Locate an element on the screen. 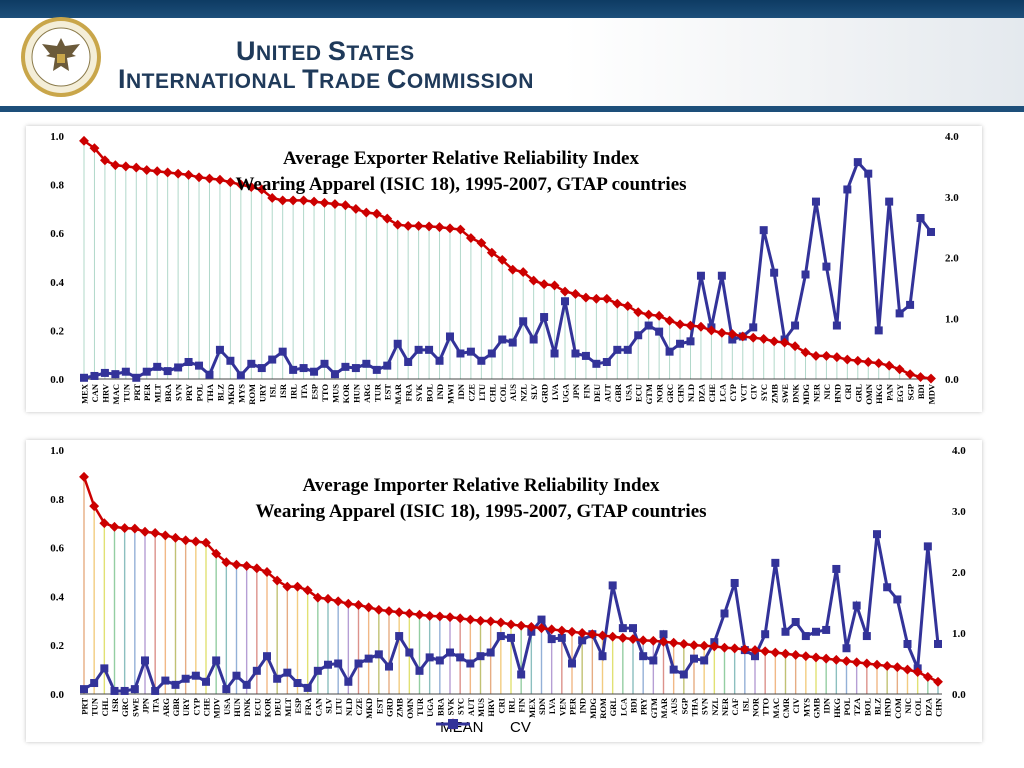 The image size is (1024, 768). category-label: ZMB is located at coordinates (775, 394).